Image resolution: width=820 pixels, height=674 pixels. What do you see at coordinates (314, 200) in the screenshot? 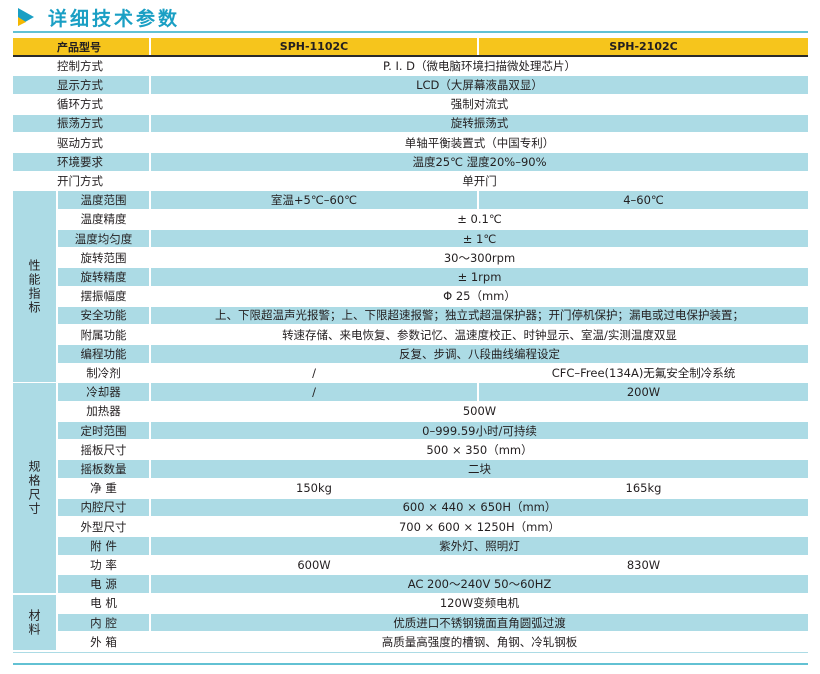
I see `row-value-model-1: 室温+5℃–60℃` at bounding box center [314, 200].